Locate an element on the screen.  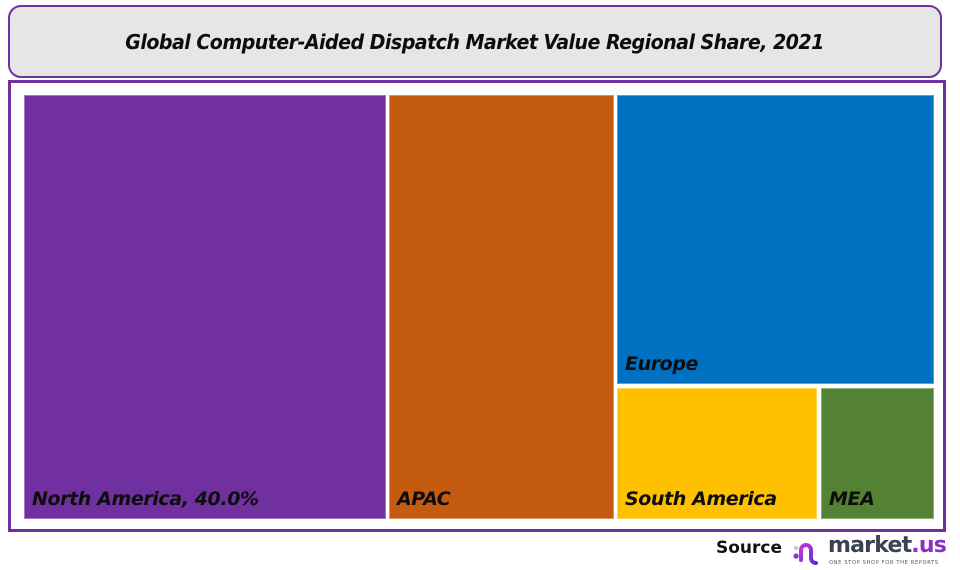
source-label: Source is located at coordinates (749, 548).